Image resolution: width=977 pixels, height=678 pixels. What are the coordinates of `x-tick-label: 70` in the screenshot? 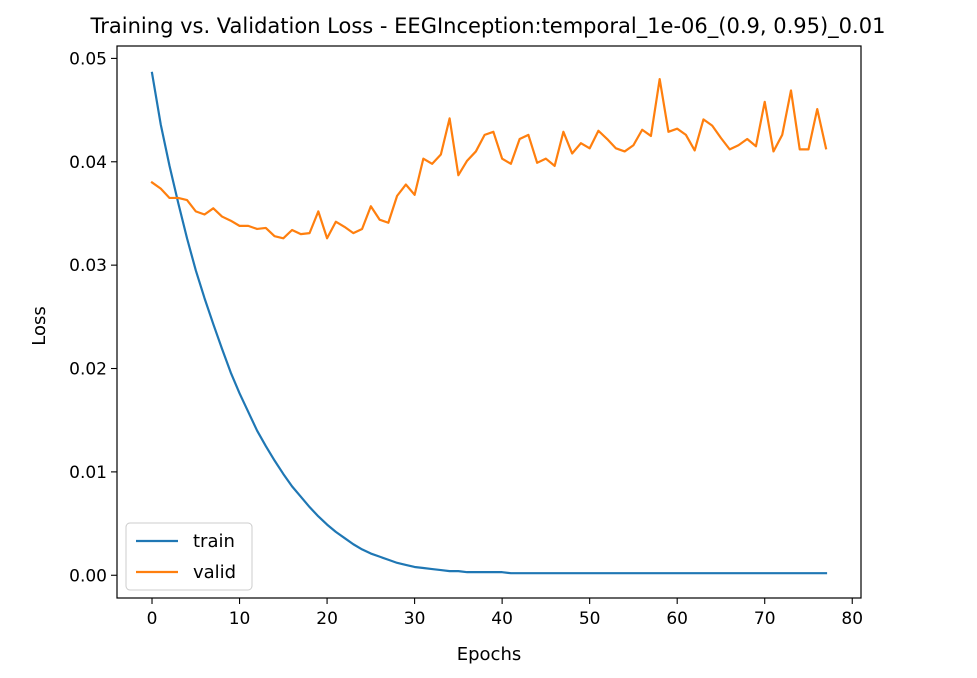 It's located at (765, 619).